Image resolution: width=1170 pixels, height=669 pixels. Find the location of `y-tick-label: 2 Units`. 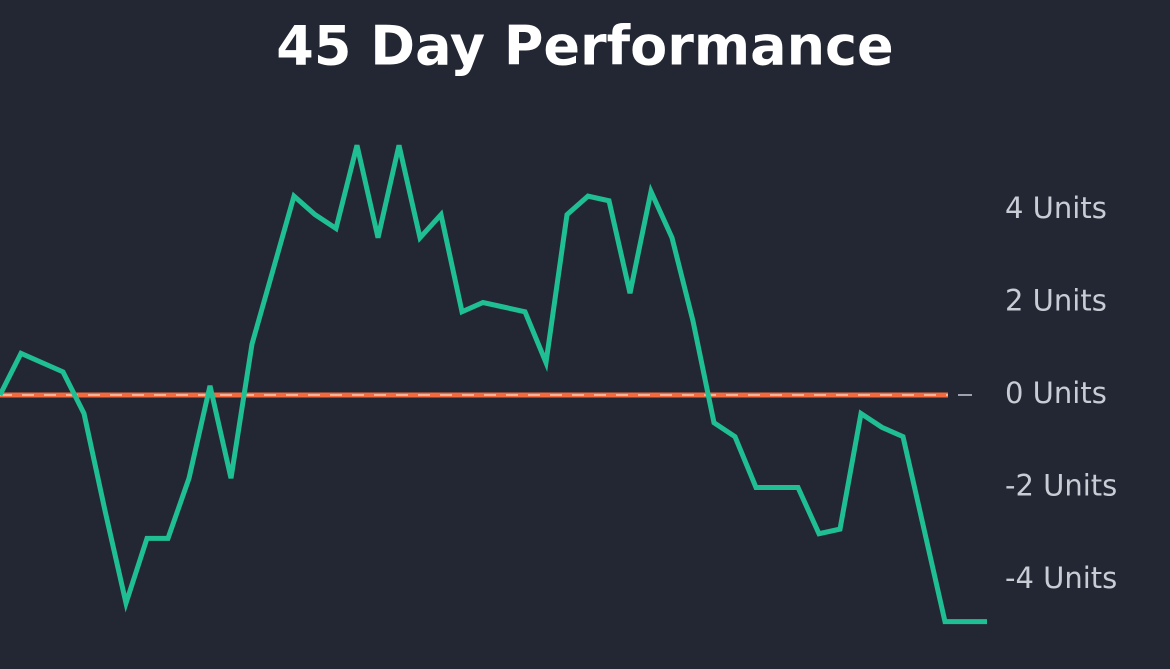

y-tick-label: 2 Units is located at coordinates (1056, 301).